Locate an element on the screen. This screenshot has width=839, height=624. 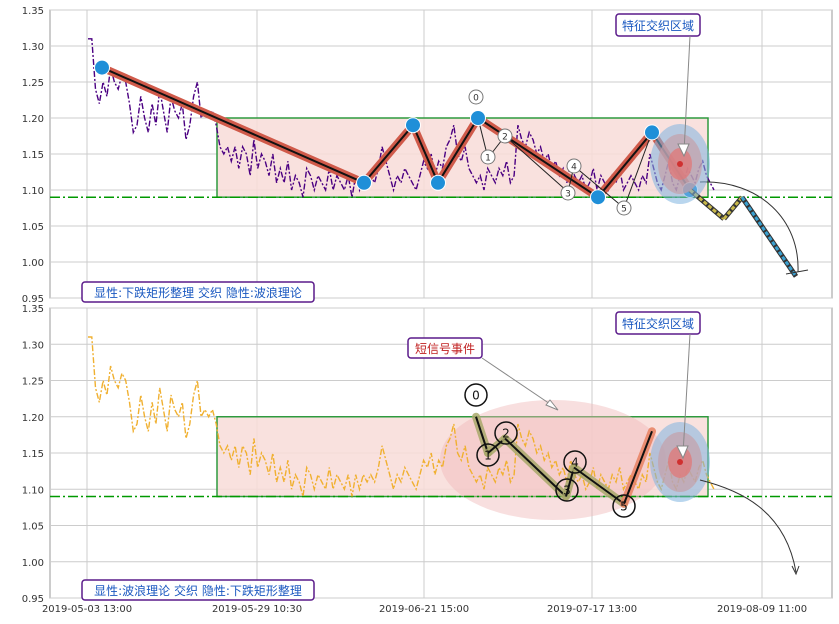
top-y-tick-label: 1.30 is located at coordinates (33, 47).